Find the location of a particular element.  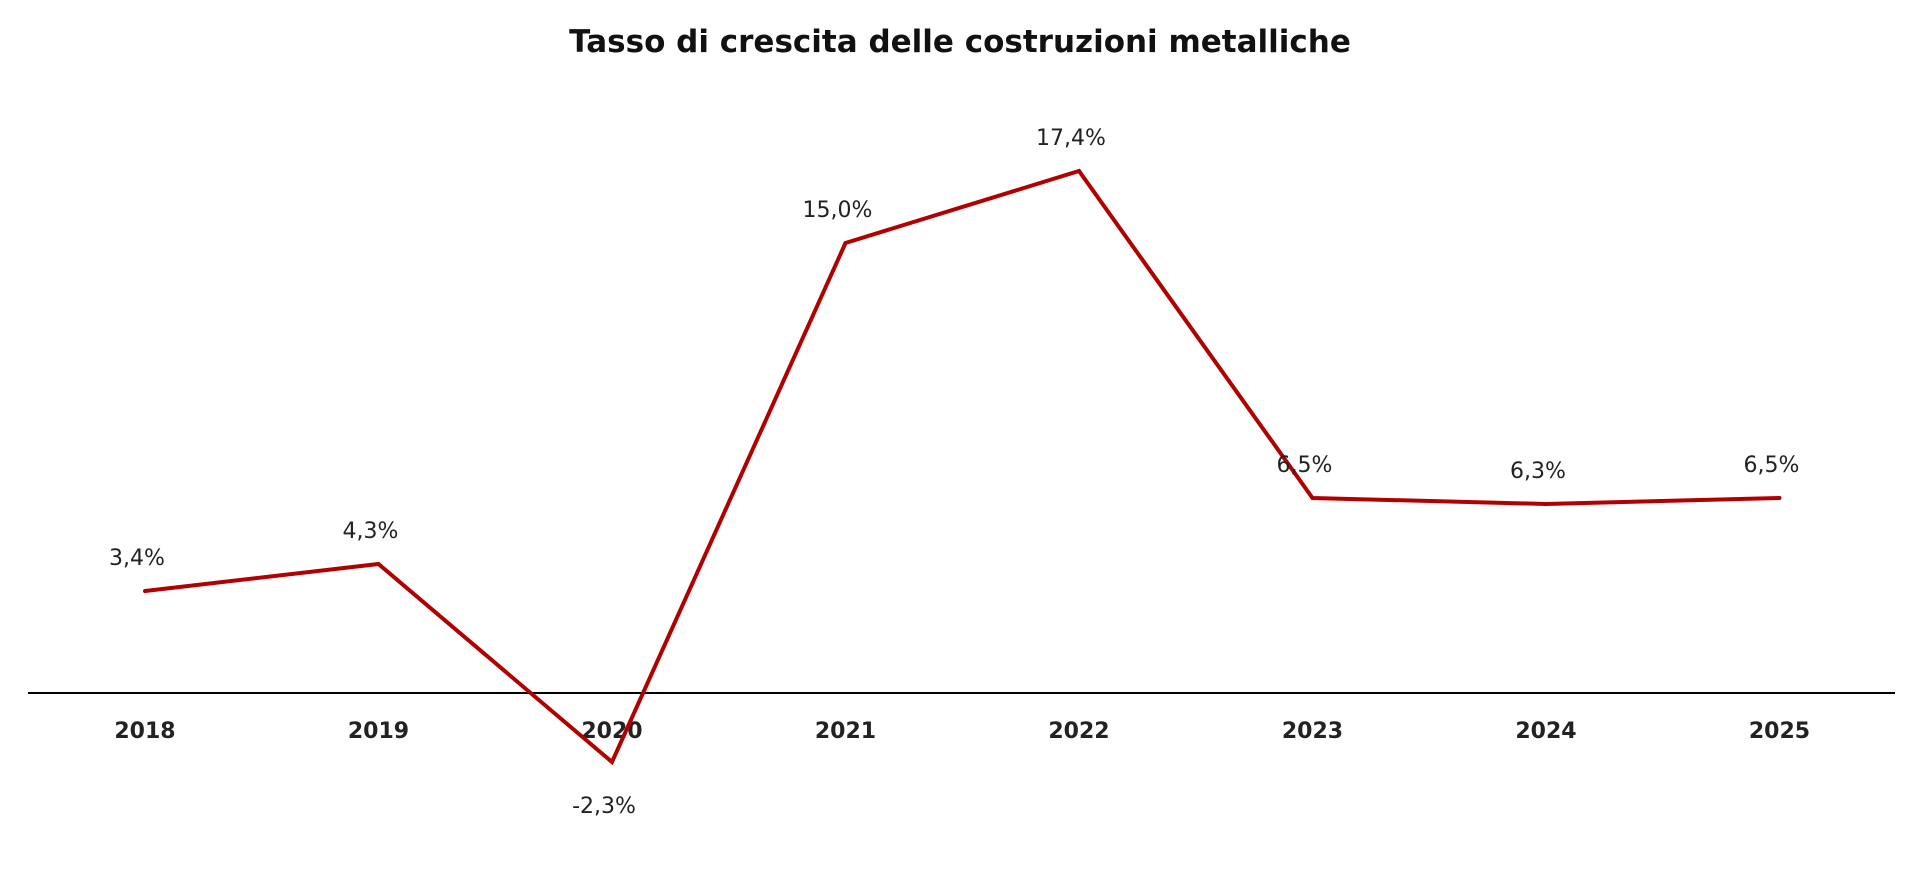

data-point-2024 is located at coordinates (1546, 504).